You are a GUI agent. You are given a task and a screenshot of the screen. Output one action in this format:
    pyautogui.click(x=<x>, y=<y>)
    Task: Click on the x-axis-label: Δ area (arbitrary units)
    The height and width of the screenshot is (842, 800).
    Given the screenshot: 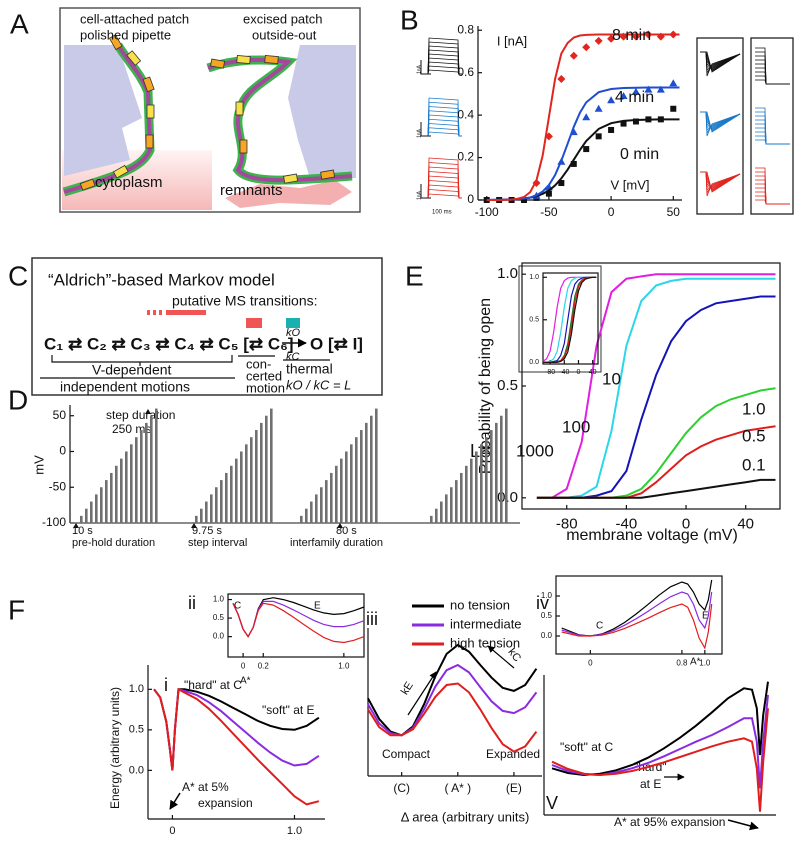 What is the action you would take?
    pyautogui.click(x=465, y=816)
    